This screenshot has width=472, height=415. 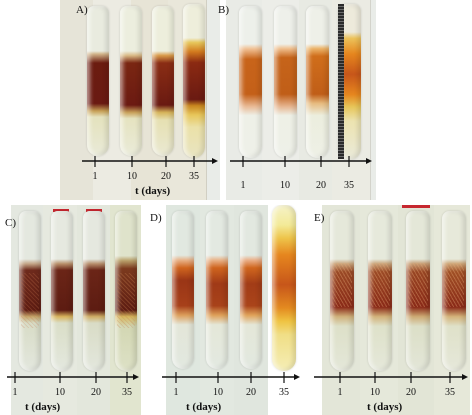 I want to click on tube-b-day-35-label-strip, so click(x=341, y=81).